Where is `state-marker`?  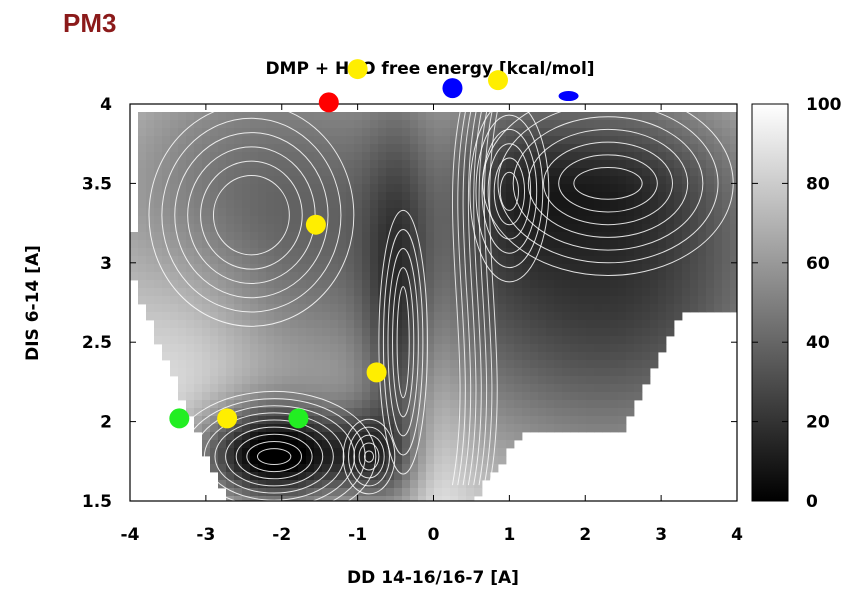
state-marker is located at coordinates (452, 88).